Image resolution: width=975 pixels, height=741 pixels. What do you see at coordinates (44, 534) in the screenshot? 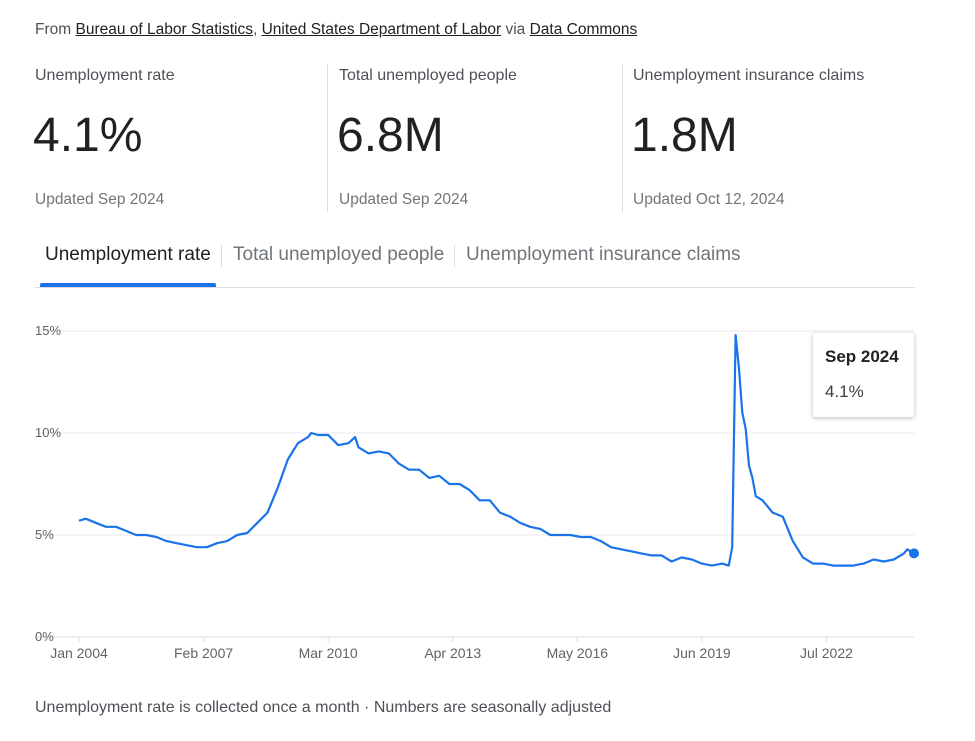
I see `y-tick-label: 5%` at bounding box center [44, 534].